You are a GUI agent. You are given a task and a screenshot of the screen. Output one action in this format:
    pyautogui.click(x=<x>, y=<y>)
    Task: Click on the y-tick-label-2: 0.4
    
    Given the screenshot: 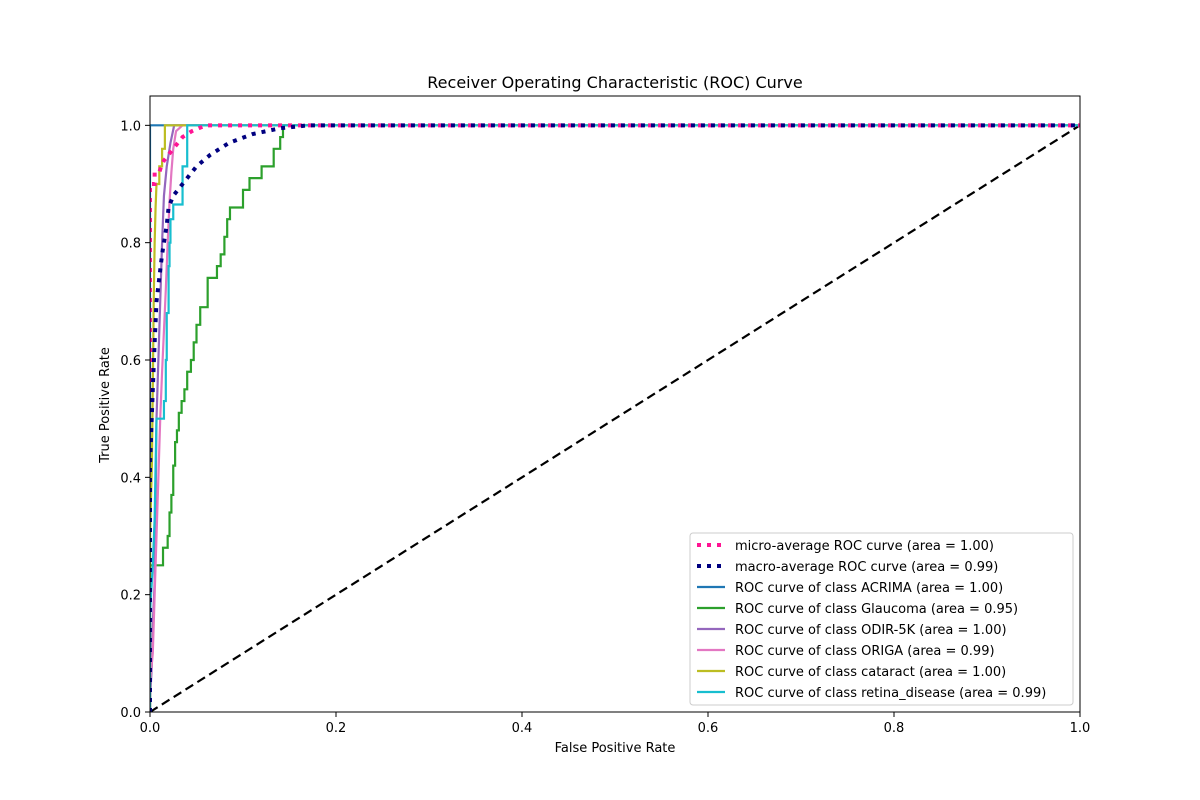 What is the action you would take?
    pyautogui.click(x=130, y=478)
    